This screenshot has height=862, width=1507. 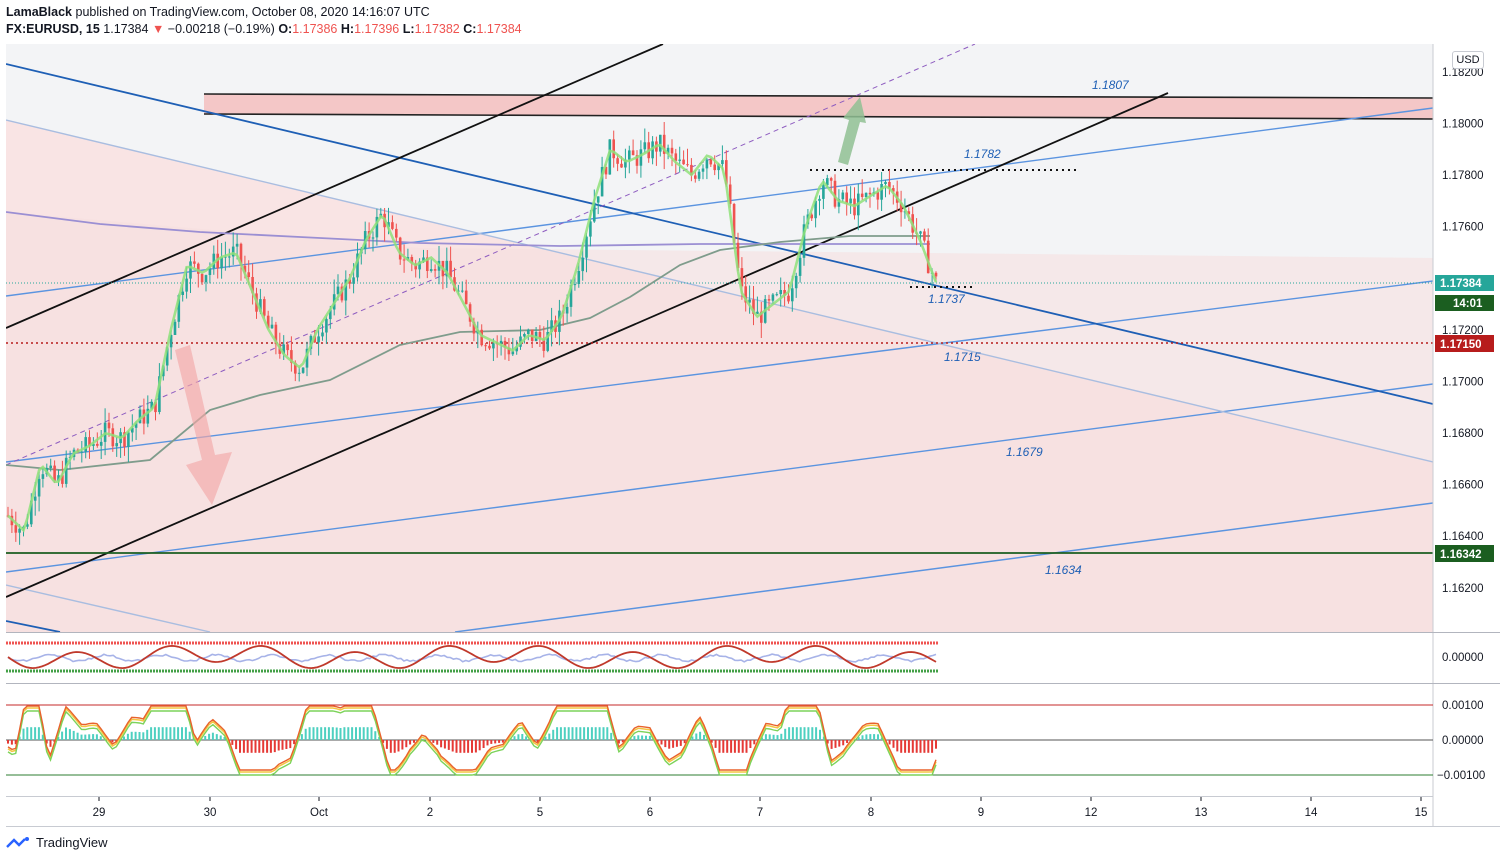 I want to click on author-name: LamaBlack, so click(x=39, y=12).